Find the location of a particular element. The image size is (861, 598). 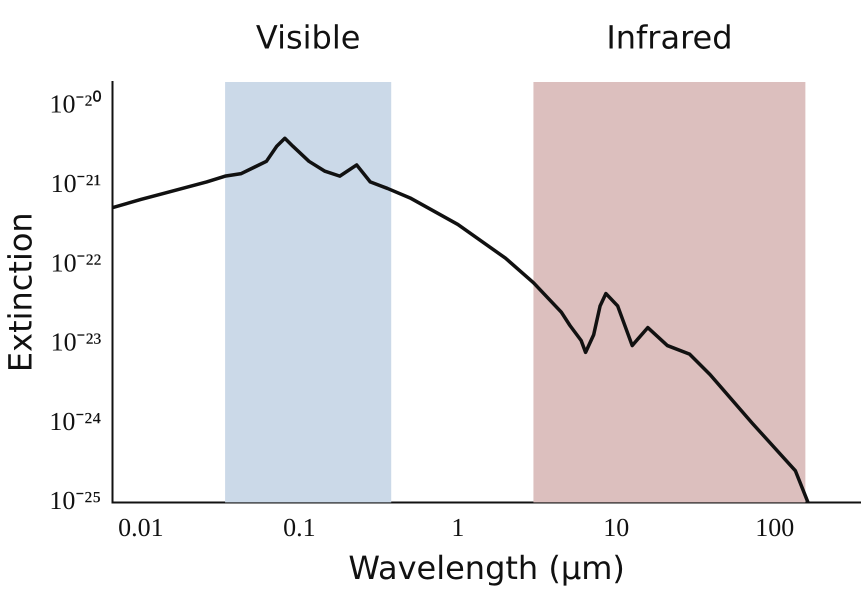

band-label: Visible is located at coordinates (308, 37).